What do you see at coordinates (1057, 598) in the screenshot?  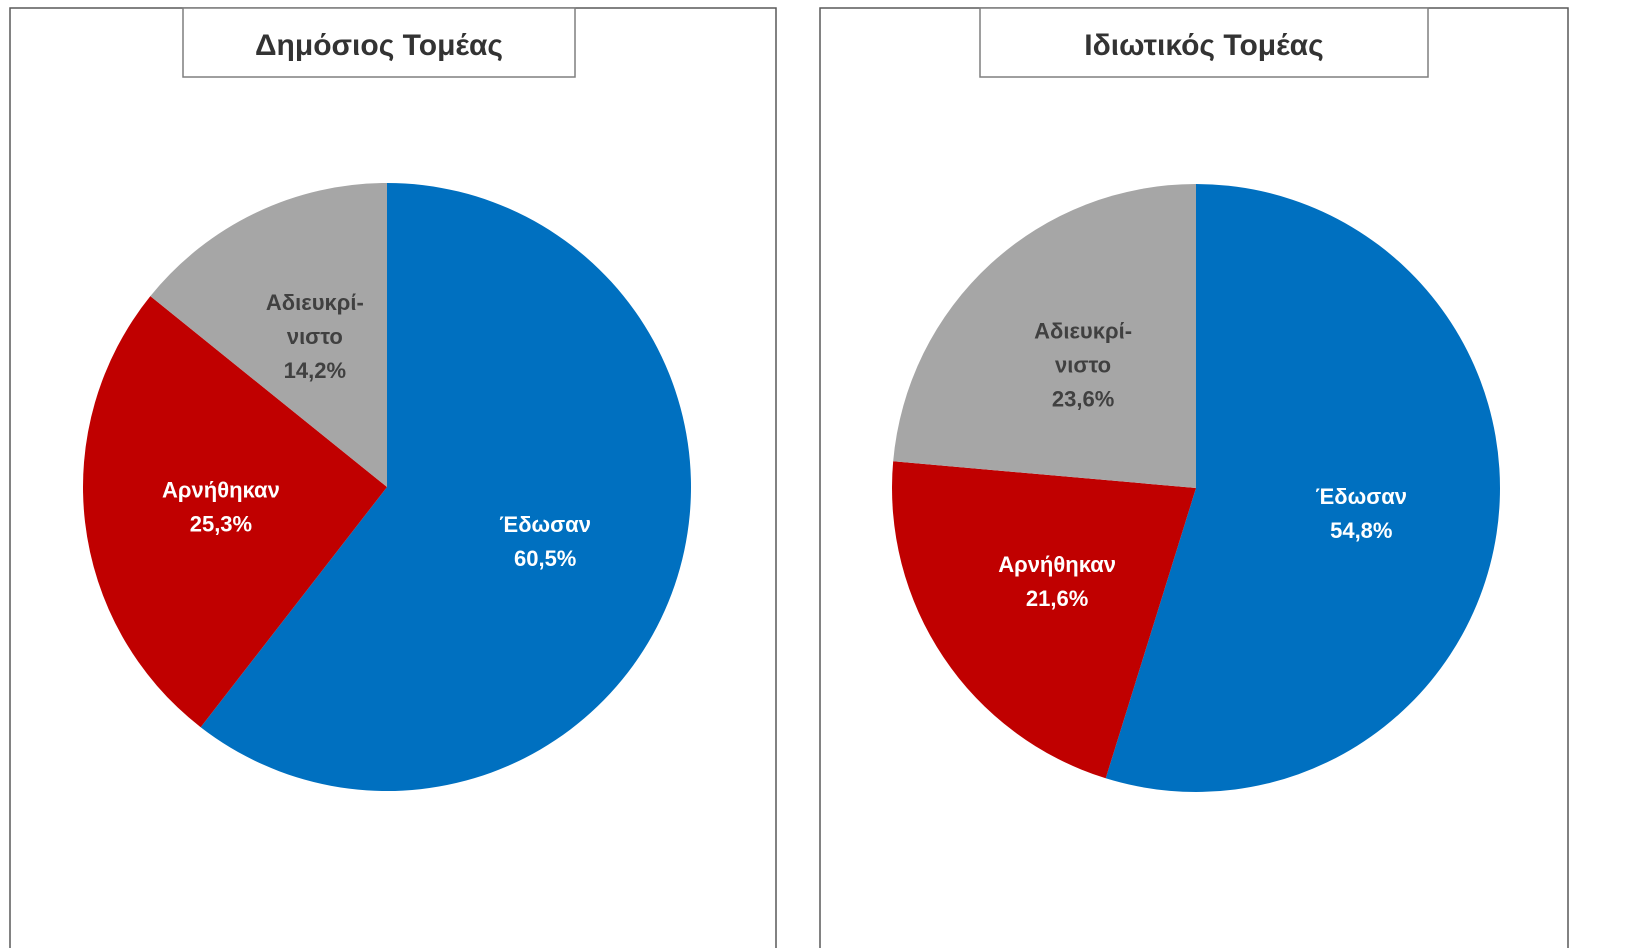 I see `slice-value-label: 21,6%` at bounding box center [1057, 598].